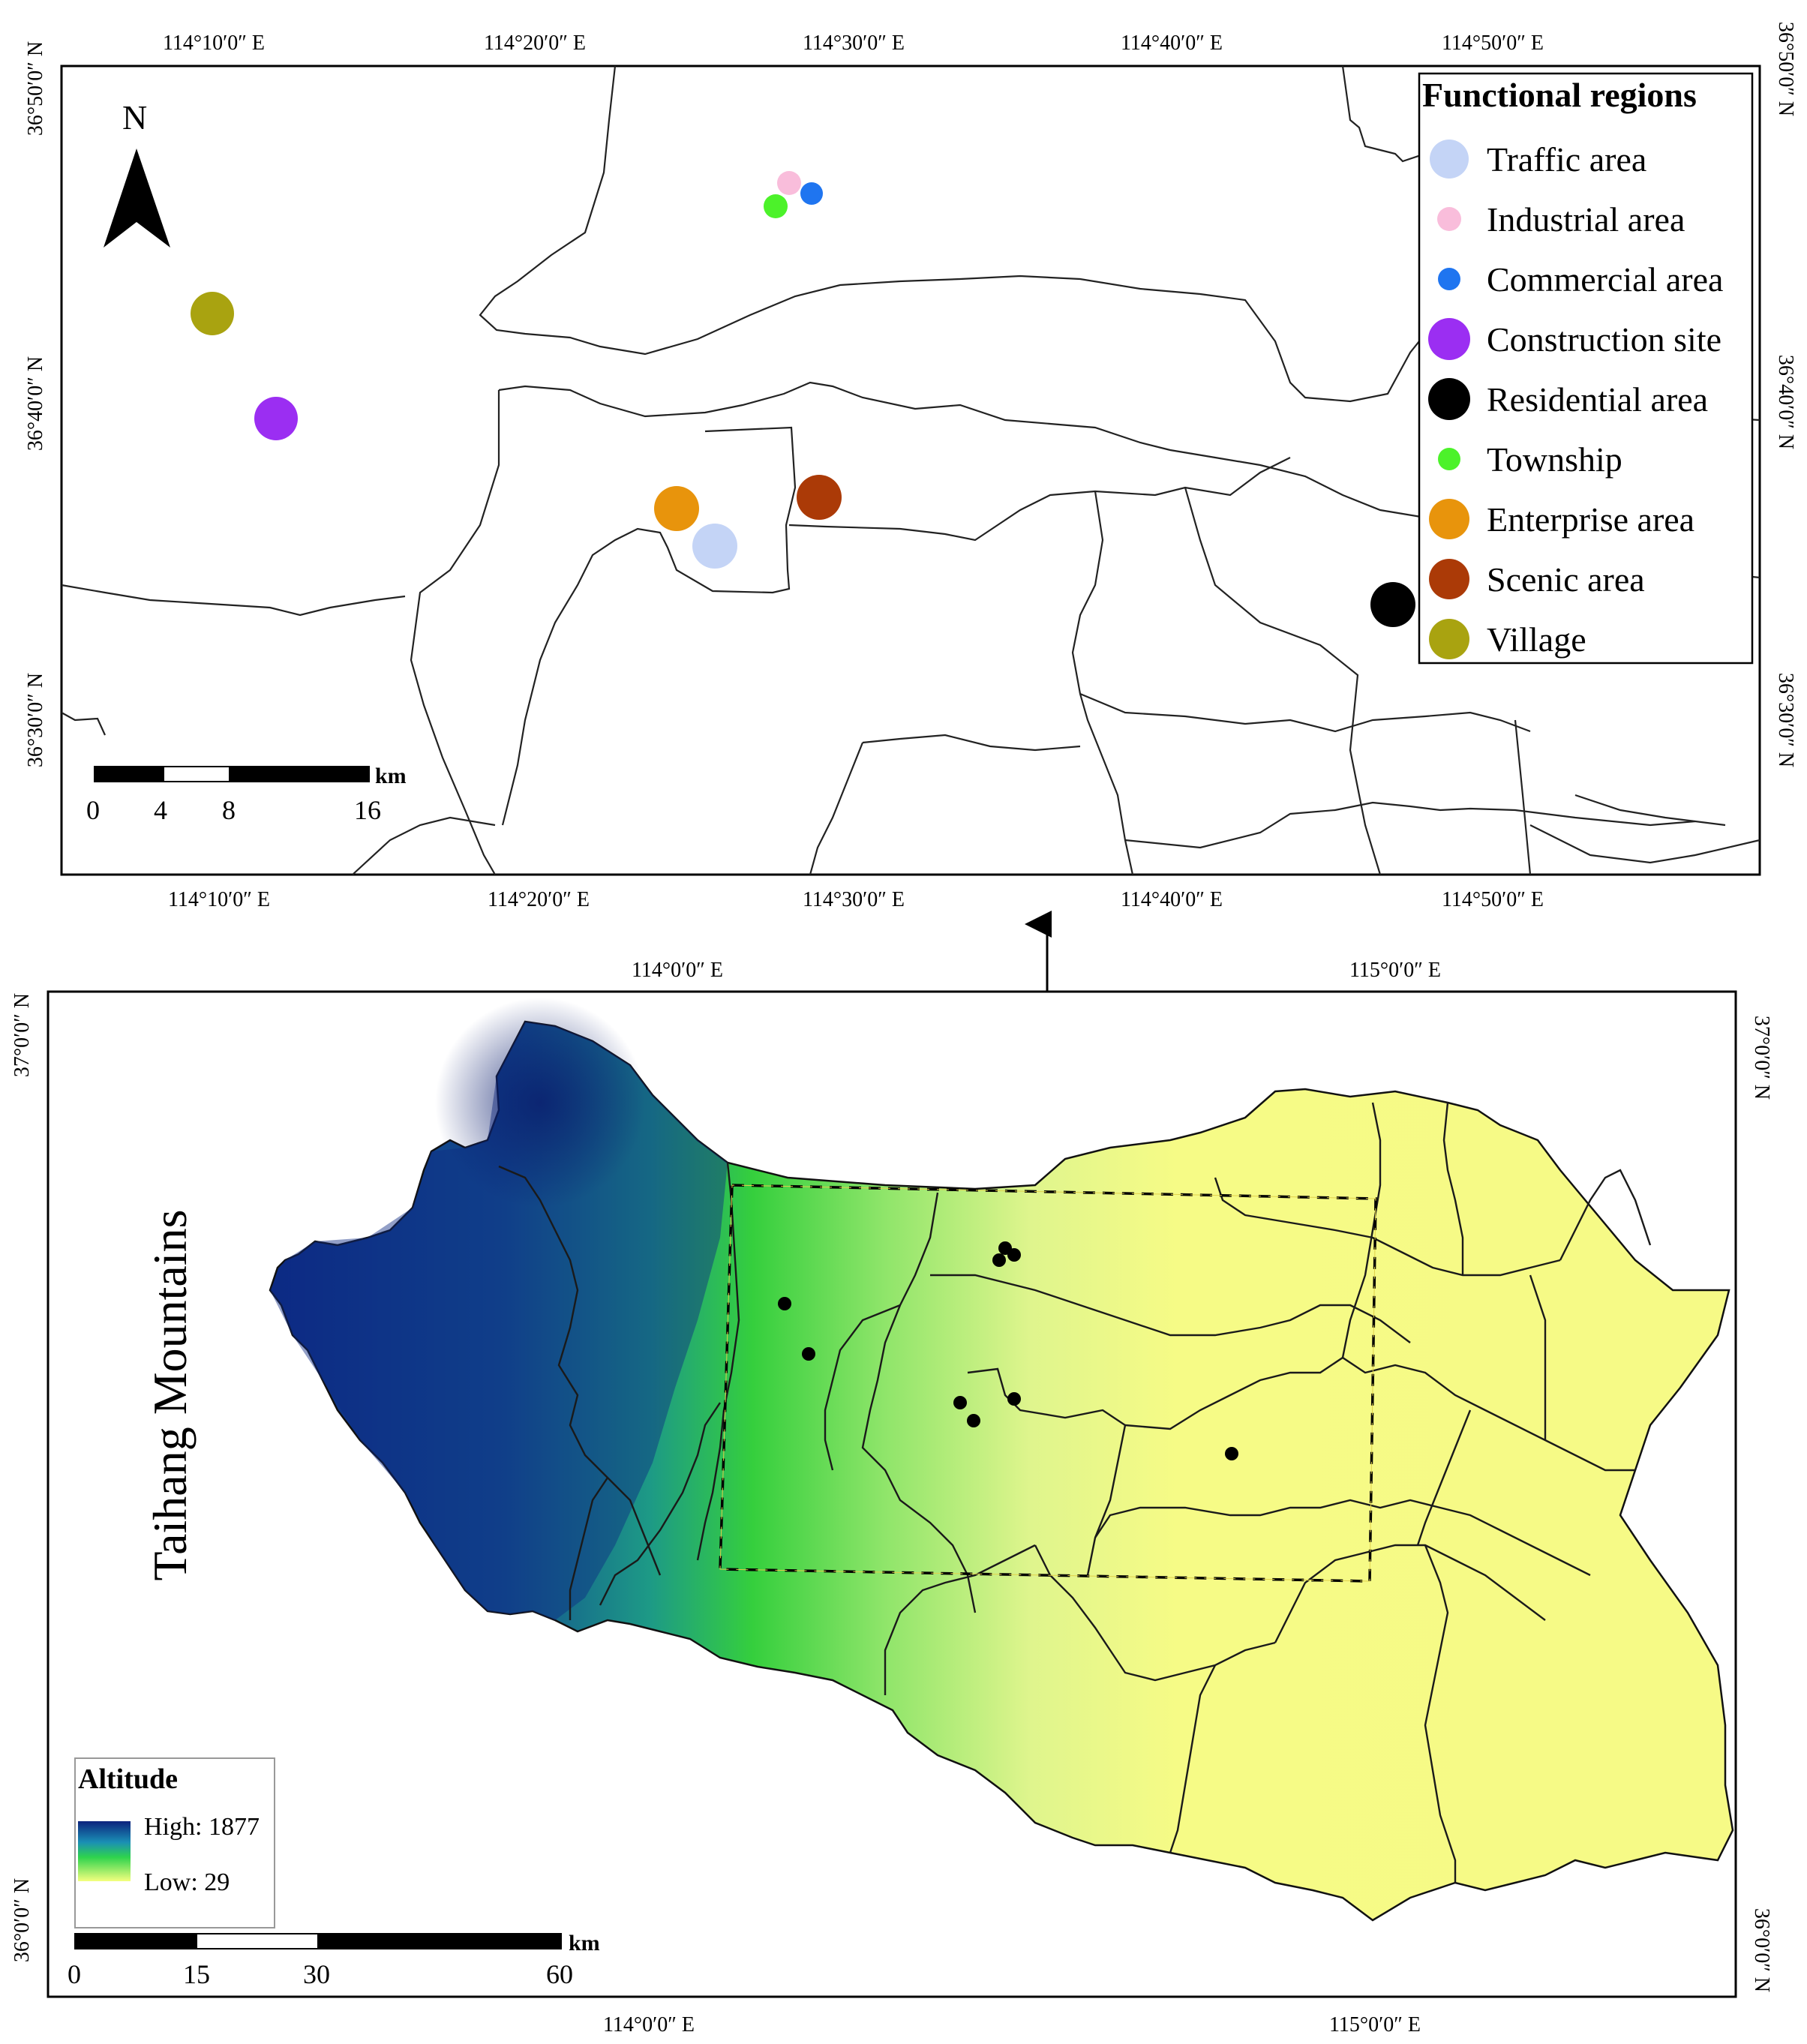 This screenshot has width=1807, height=2044. Describe the element at coordinates (1536, 639) in the screenshot. I see `legend-label-8: Village` at that location.